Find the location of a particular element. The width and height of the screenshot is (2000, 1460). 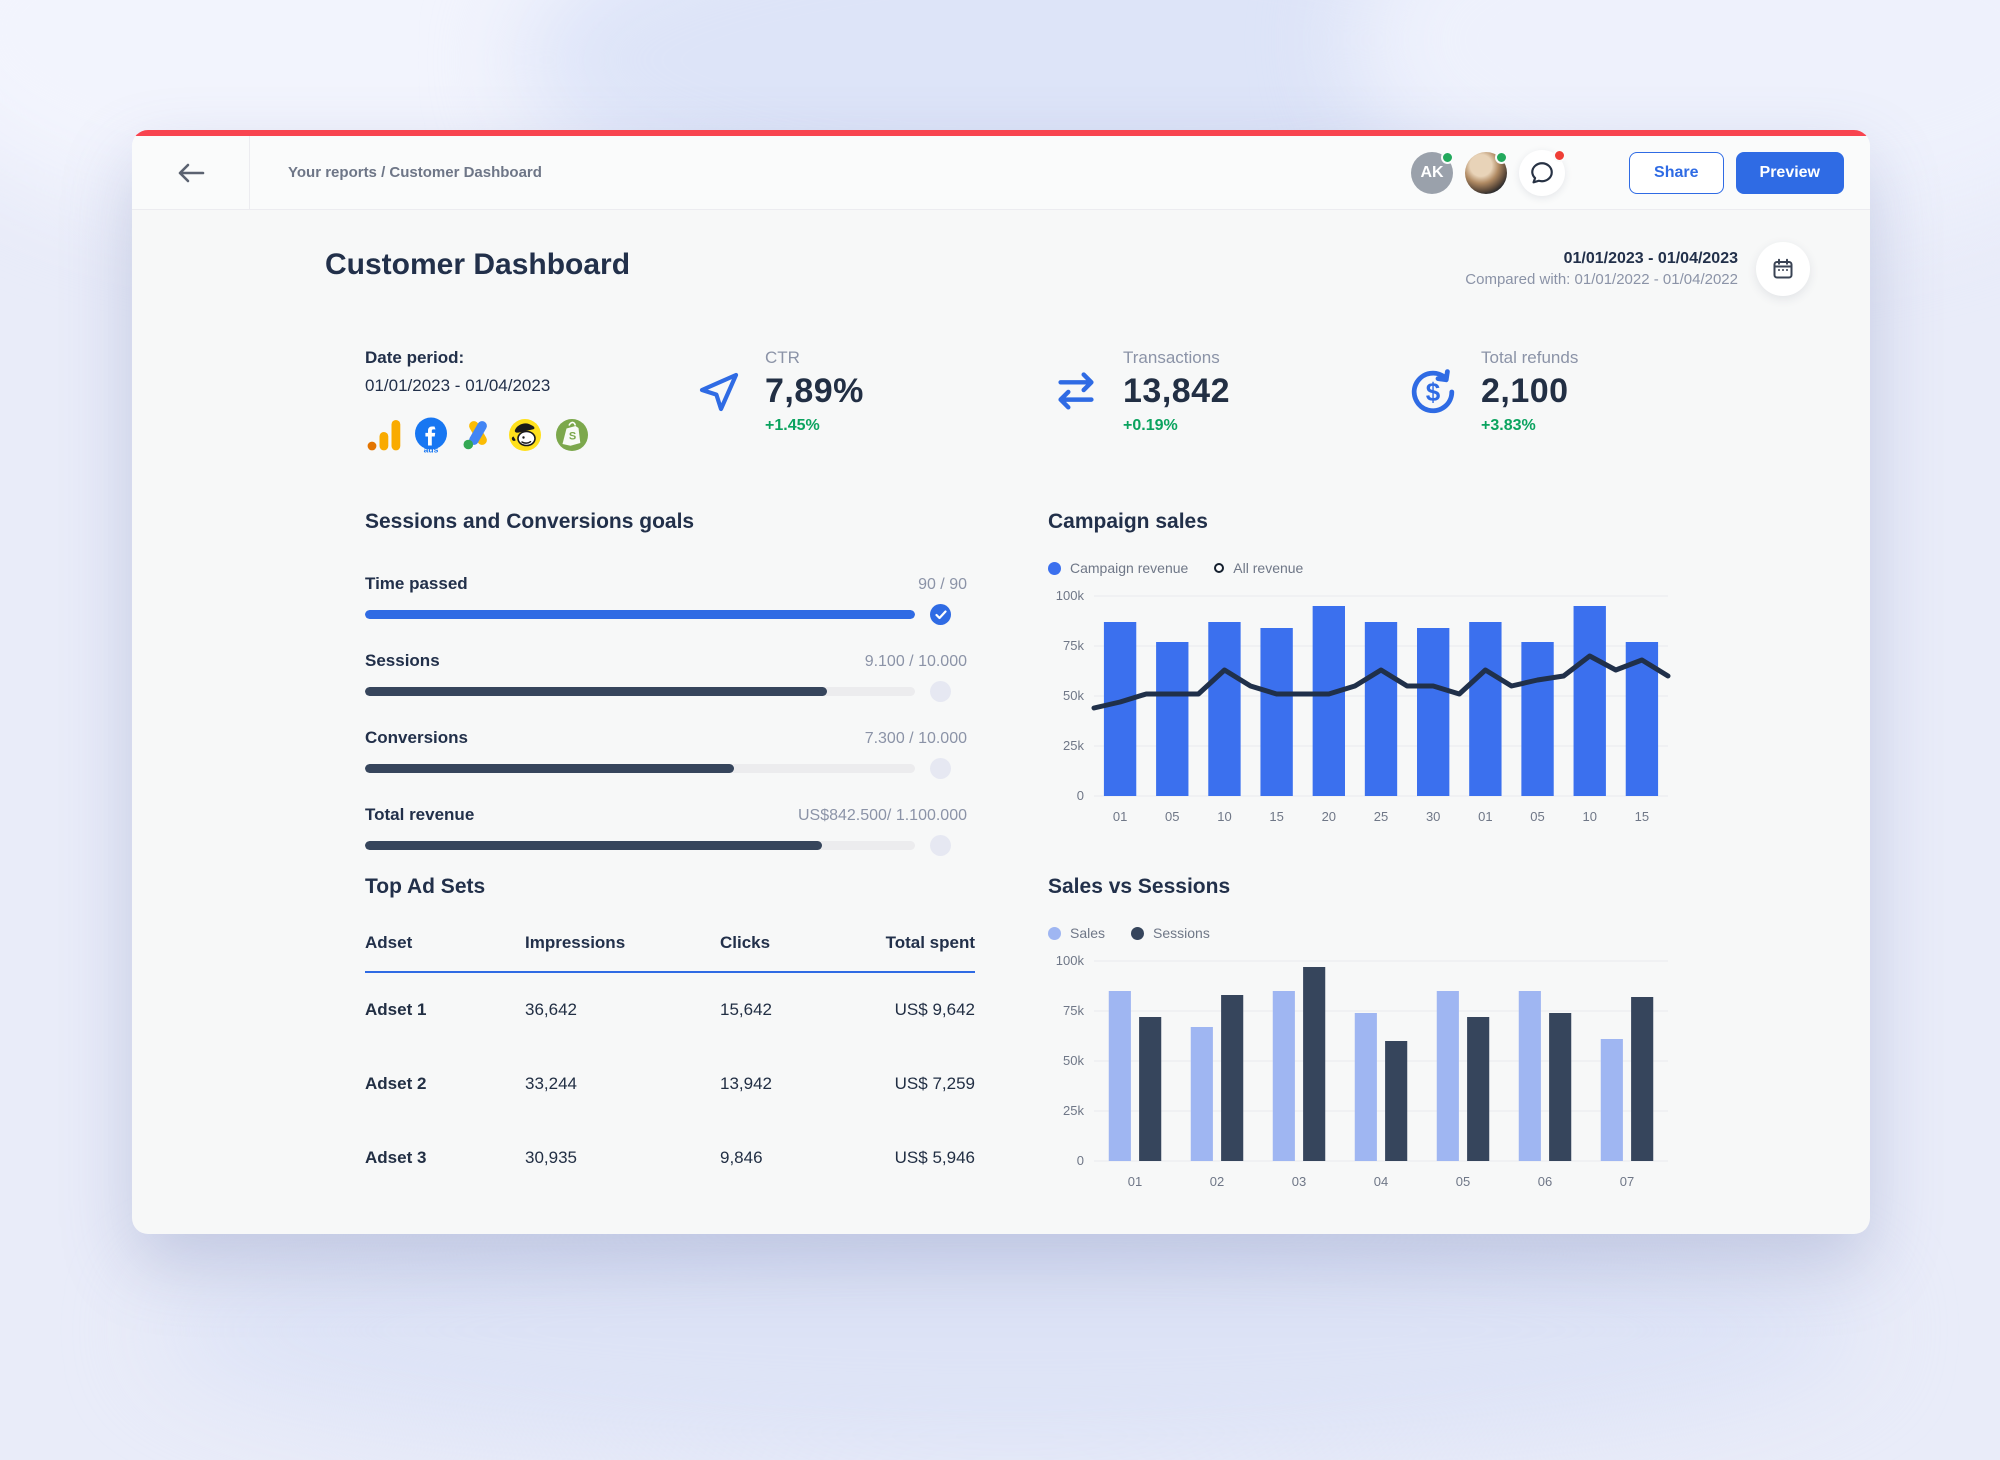

goal-row-conversions: Conversions 7.300 / 10.000 is located at coordinates (666, 753).